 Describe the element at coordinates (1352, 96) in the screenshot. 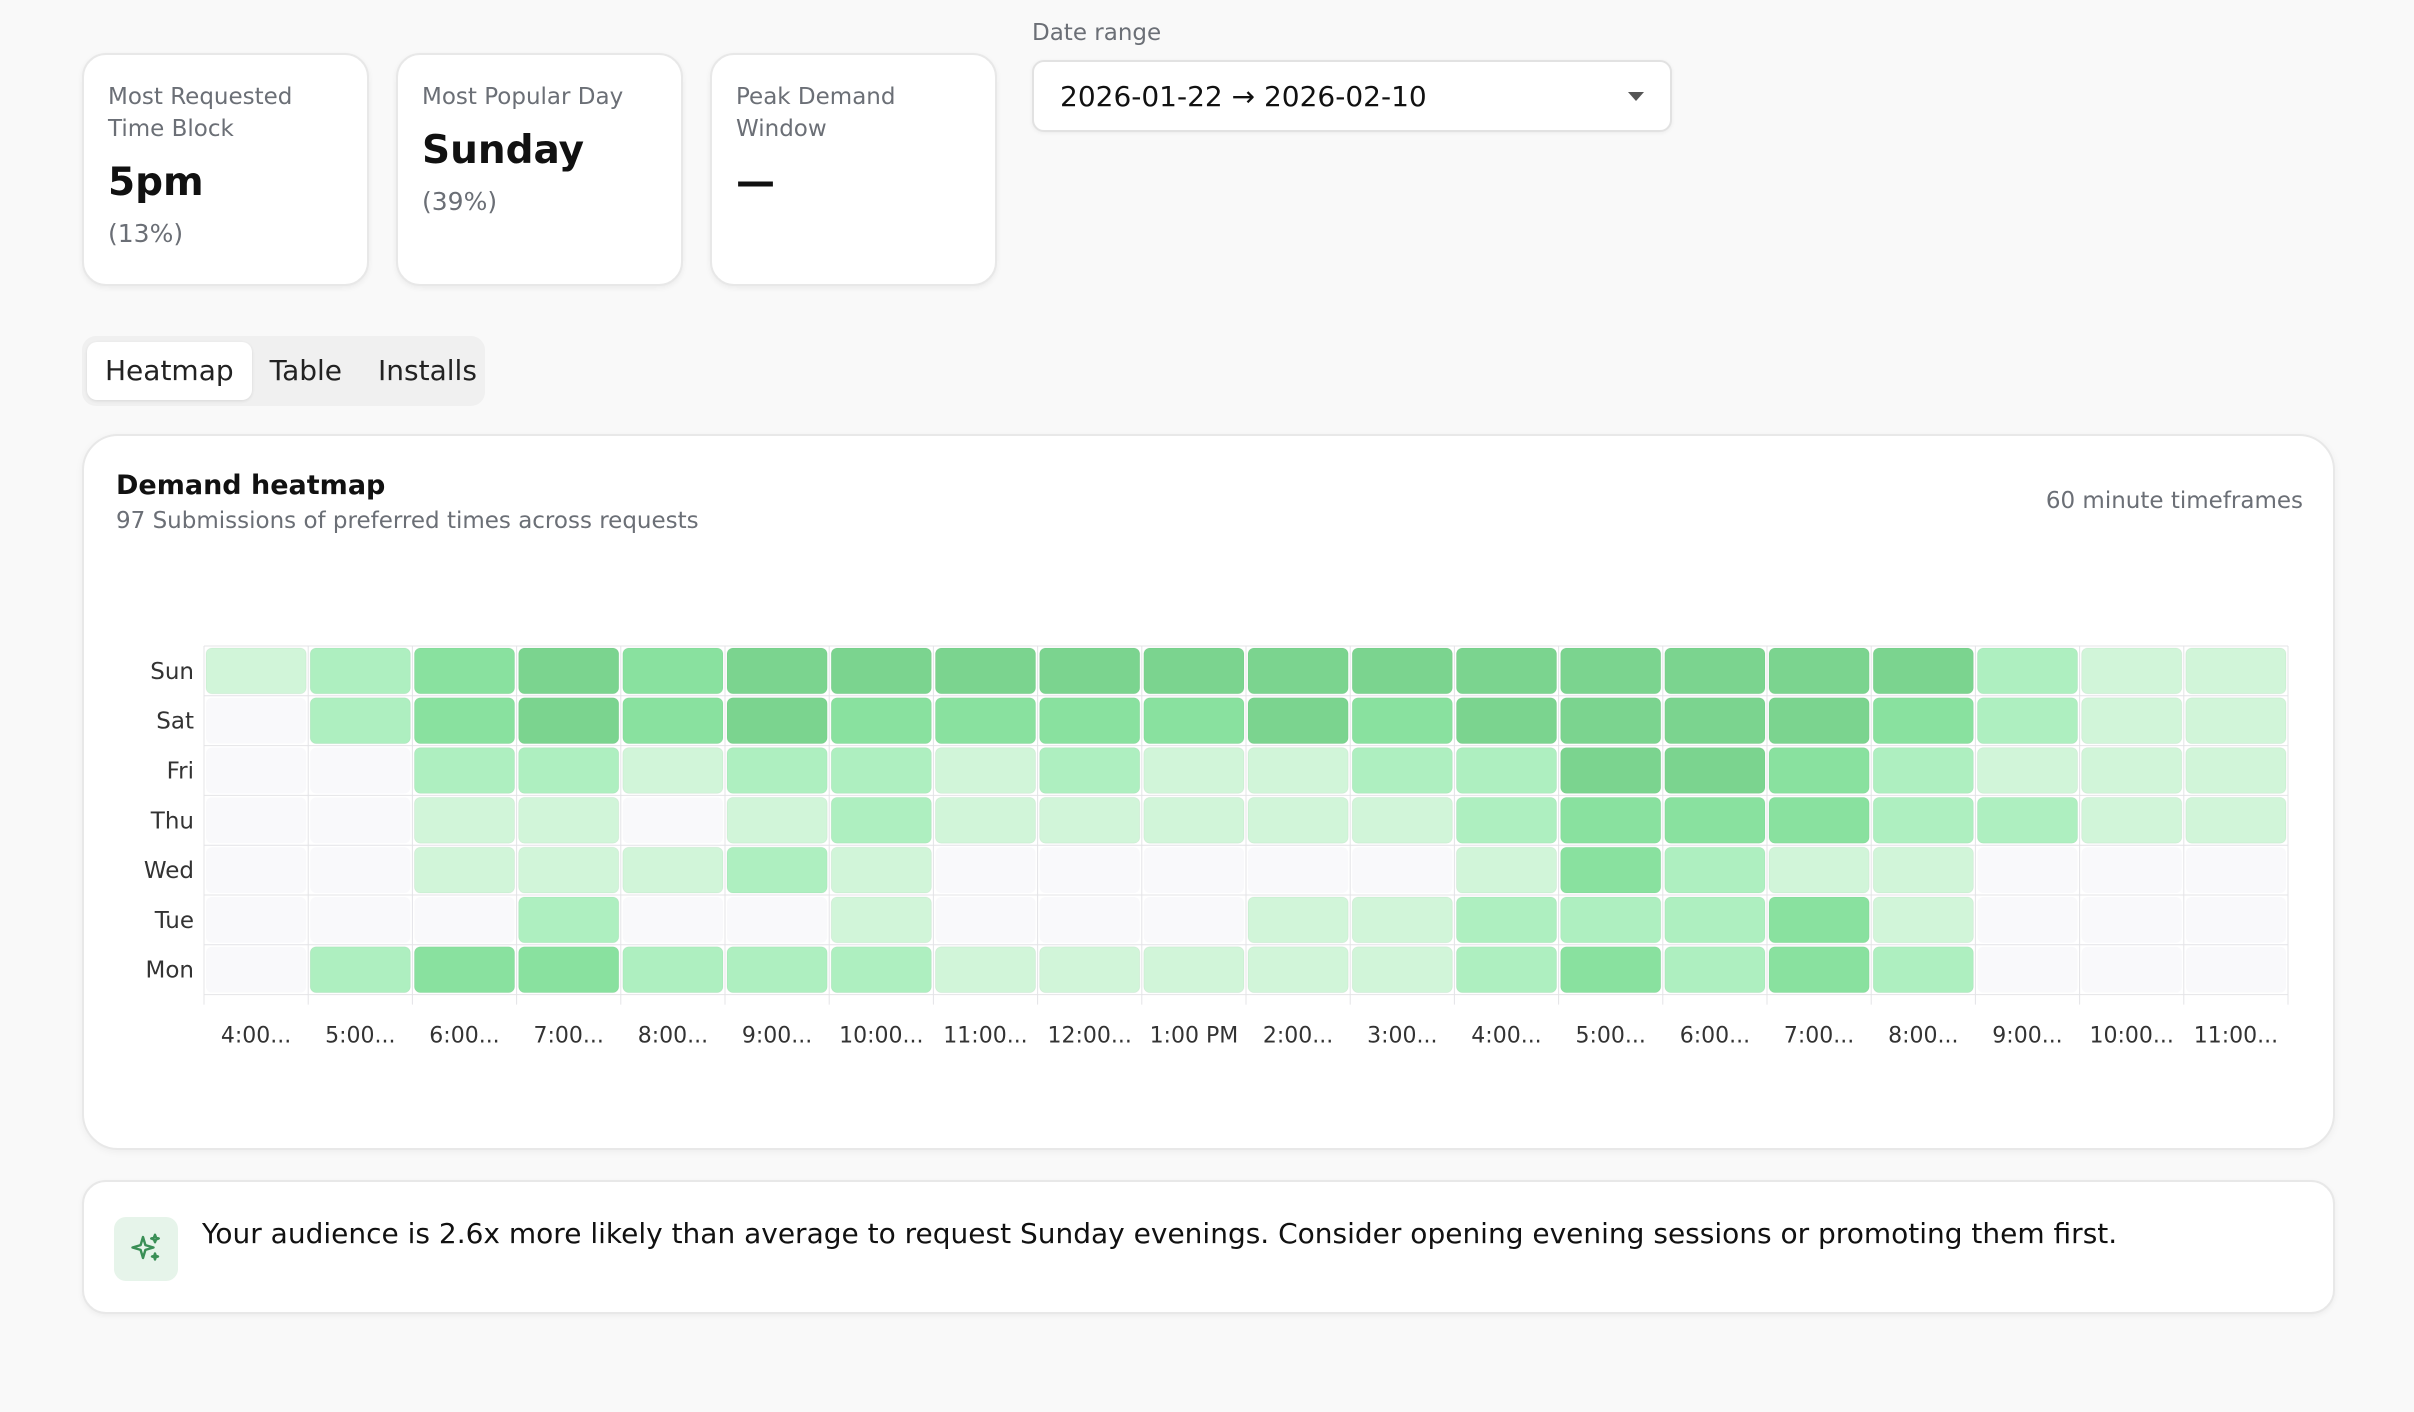

I see `date-range-select: 2026-01-22 → 2026-02-10` at that location.